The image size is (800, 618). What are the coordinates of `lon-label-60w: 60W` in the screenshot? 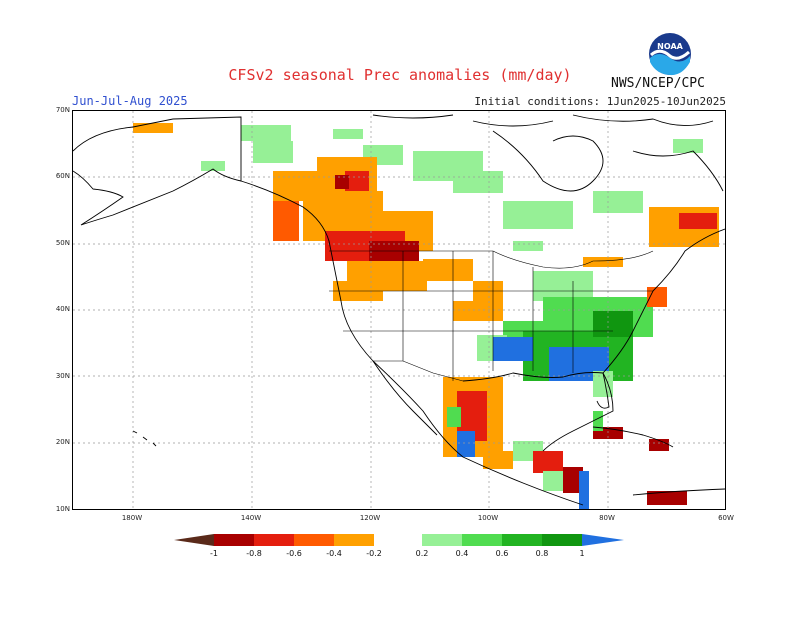 It's located at (726, 518).